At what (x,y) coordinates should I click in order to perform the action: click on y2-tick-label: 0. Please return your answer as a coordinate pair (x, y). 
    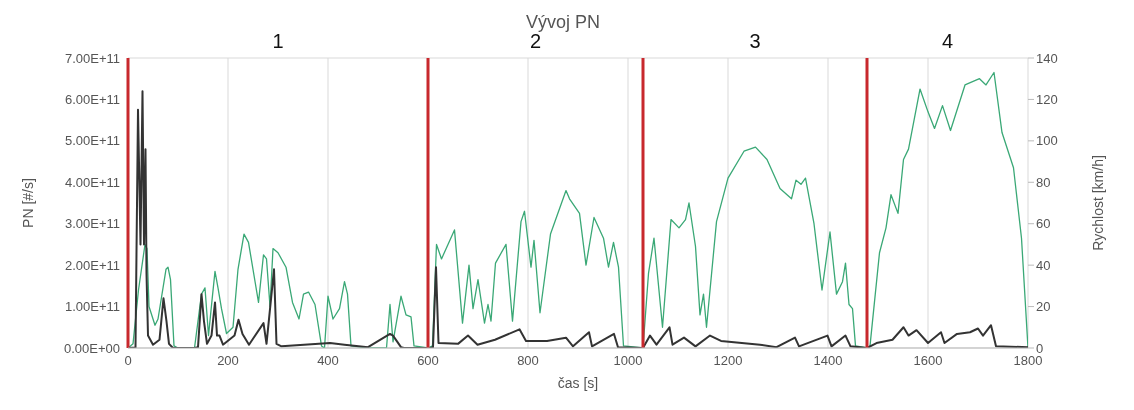
    Looking at the image, I should click on (1040, 348).